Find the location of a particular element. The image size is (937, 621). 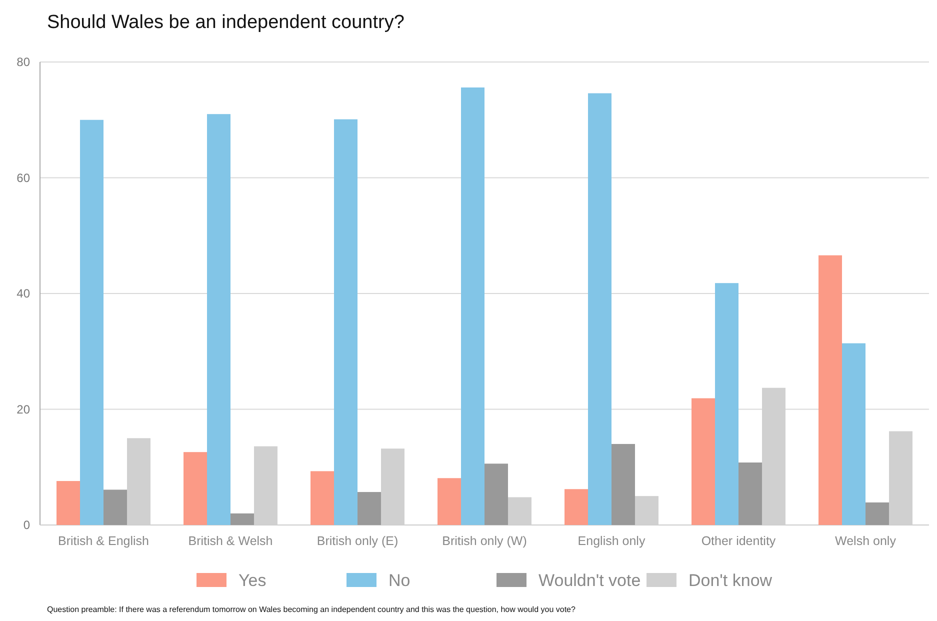

legend-label: Wouldn't vote is located at coordinates (589, 580).